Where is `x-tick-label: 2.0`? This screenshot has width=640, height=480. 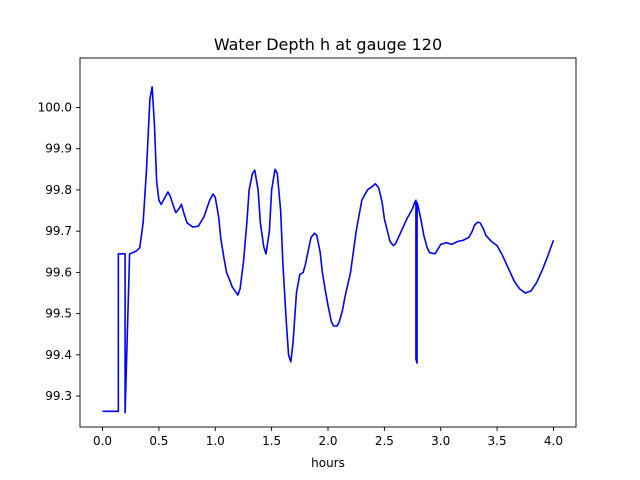
x-tick-label: 2.0 is located at coordinates (327, 441).